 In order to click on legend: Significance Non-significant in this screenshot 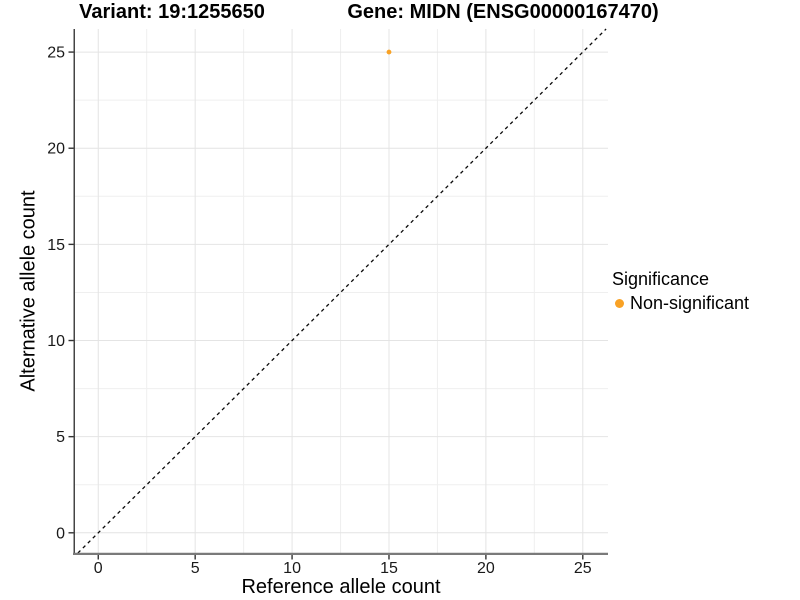, I will do `click(680, 291)`.